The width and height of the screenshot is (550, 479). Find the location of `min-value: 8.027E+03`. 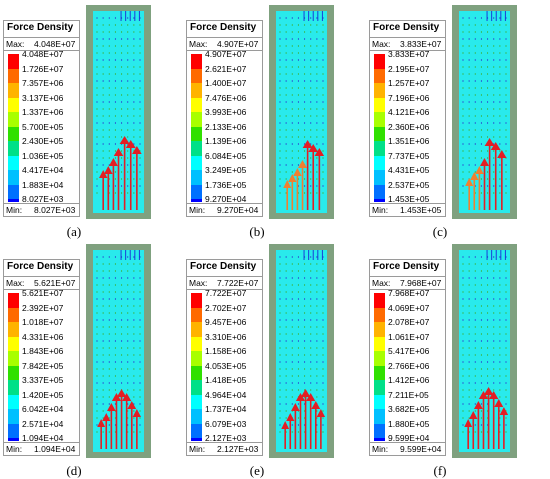

min-value: 8.027E+03 is located at coordinates (55, 210).